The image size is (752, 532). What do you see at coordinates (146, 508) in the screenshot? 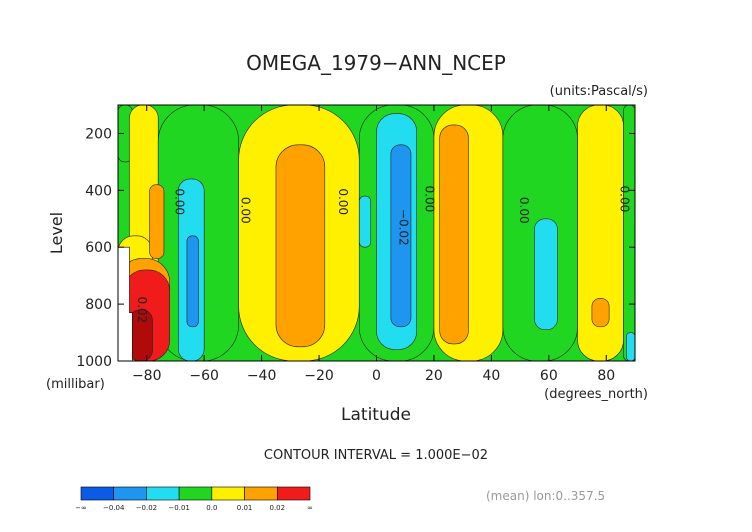
I see `legend-label: −0.02` at bounding box center [146, 508].